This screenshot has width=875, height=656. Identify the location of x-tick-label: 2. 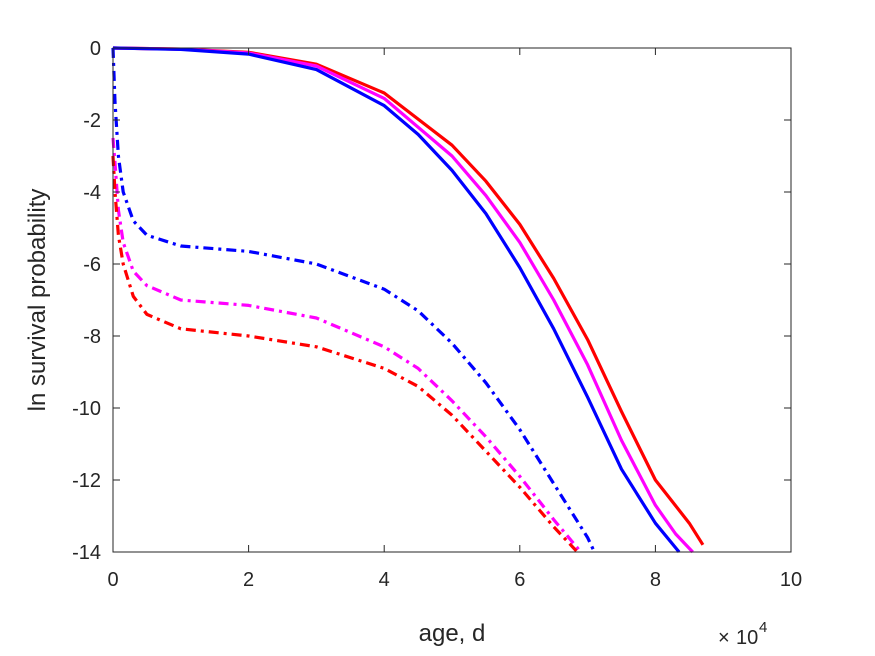
(248, 580).